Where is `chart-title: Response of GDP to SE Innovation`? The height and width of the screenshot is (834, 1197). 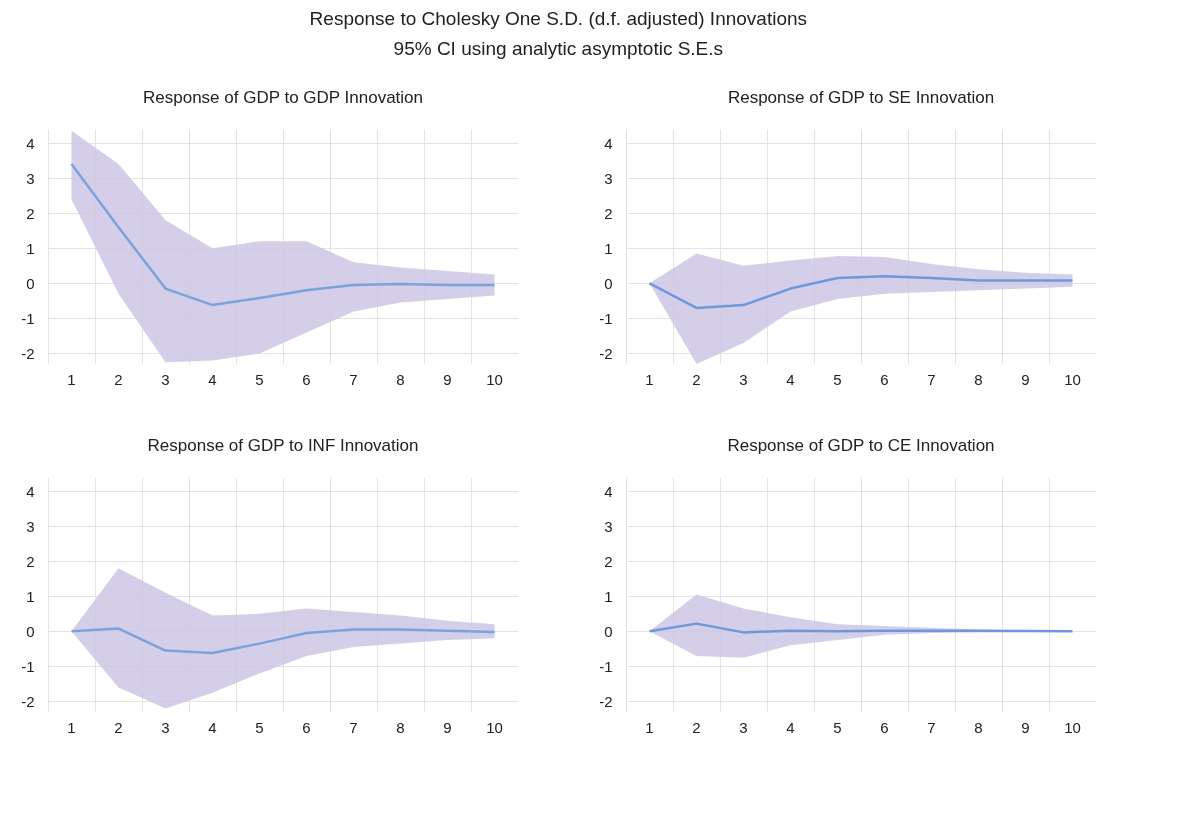
chart-title: Response of GDP to SE Innovation is located at coordinates (861, 97).